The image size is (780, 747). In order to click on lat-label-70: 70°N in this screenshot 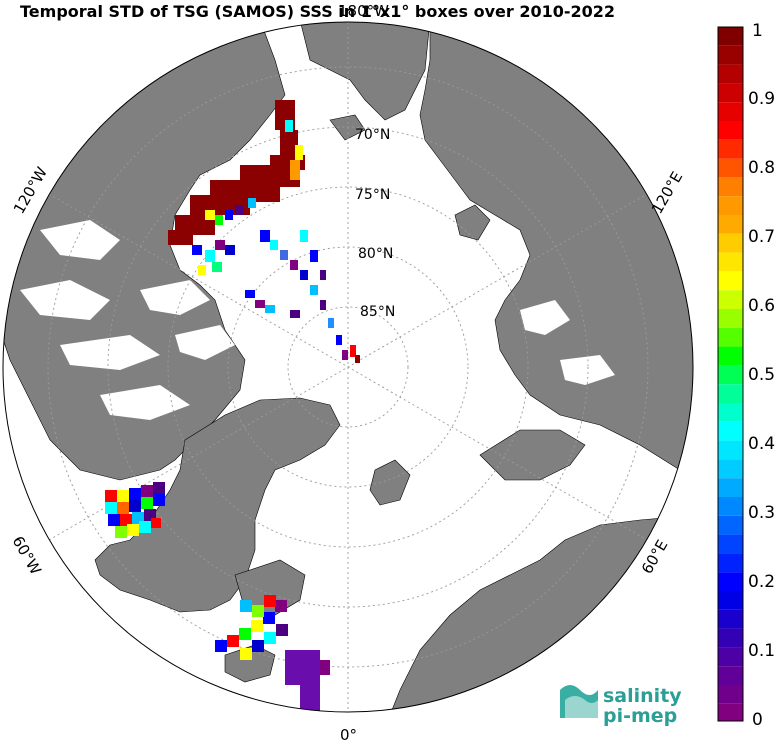, I will do `click(372, 135)`.